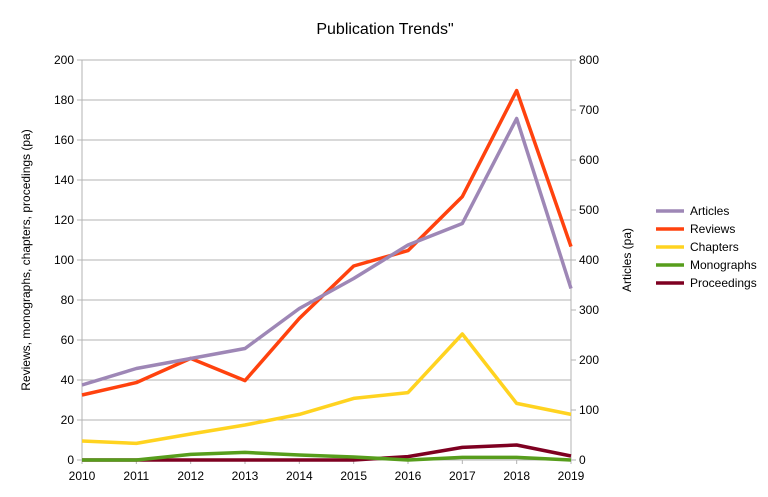  Describe the element at coordinates (516, 476) in the screenshot. I see `x-tick-label: 2018` at that location.